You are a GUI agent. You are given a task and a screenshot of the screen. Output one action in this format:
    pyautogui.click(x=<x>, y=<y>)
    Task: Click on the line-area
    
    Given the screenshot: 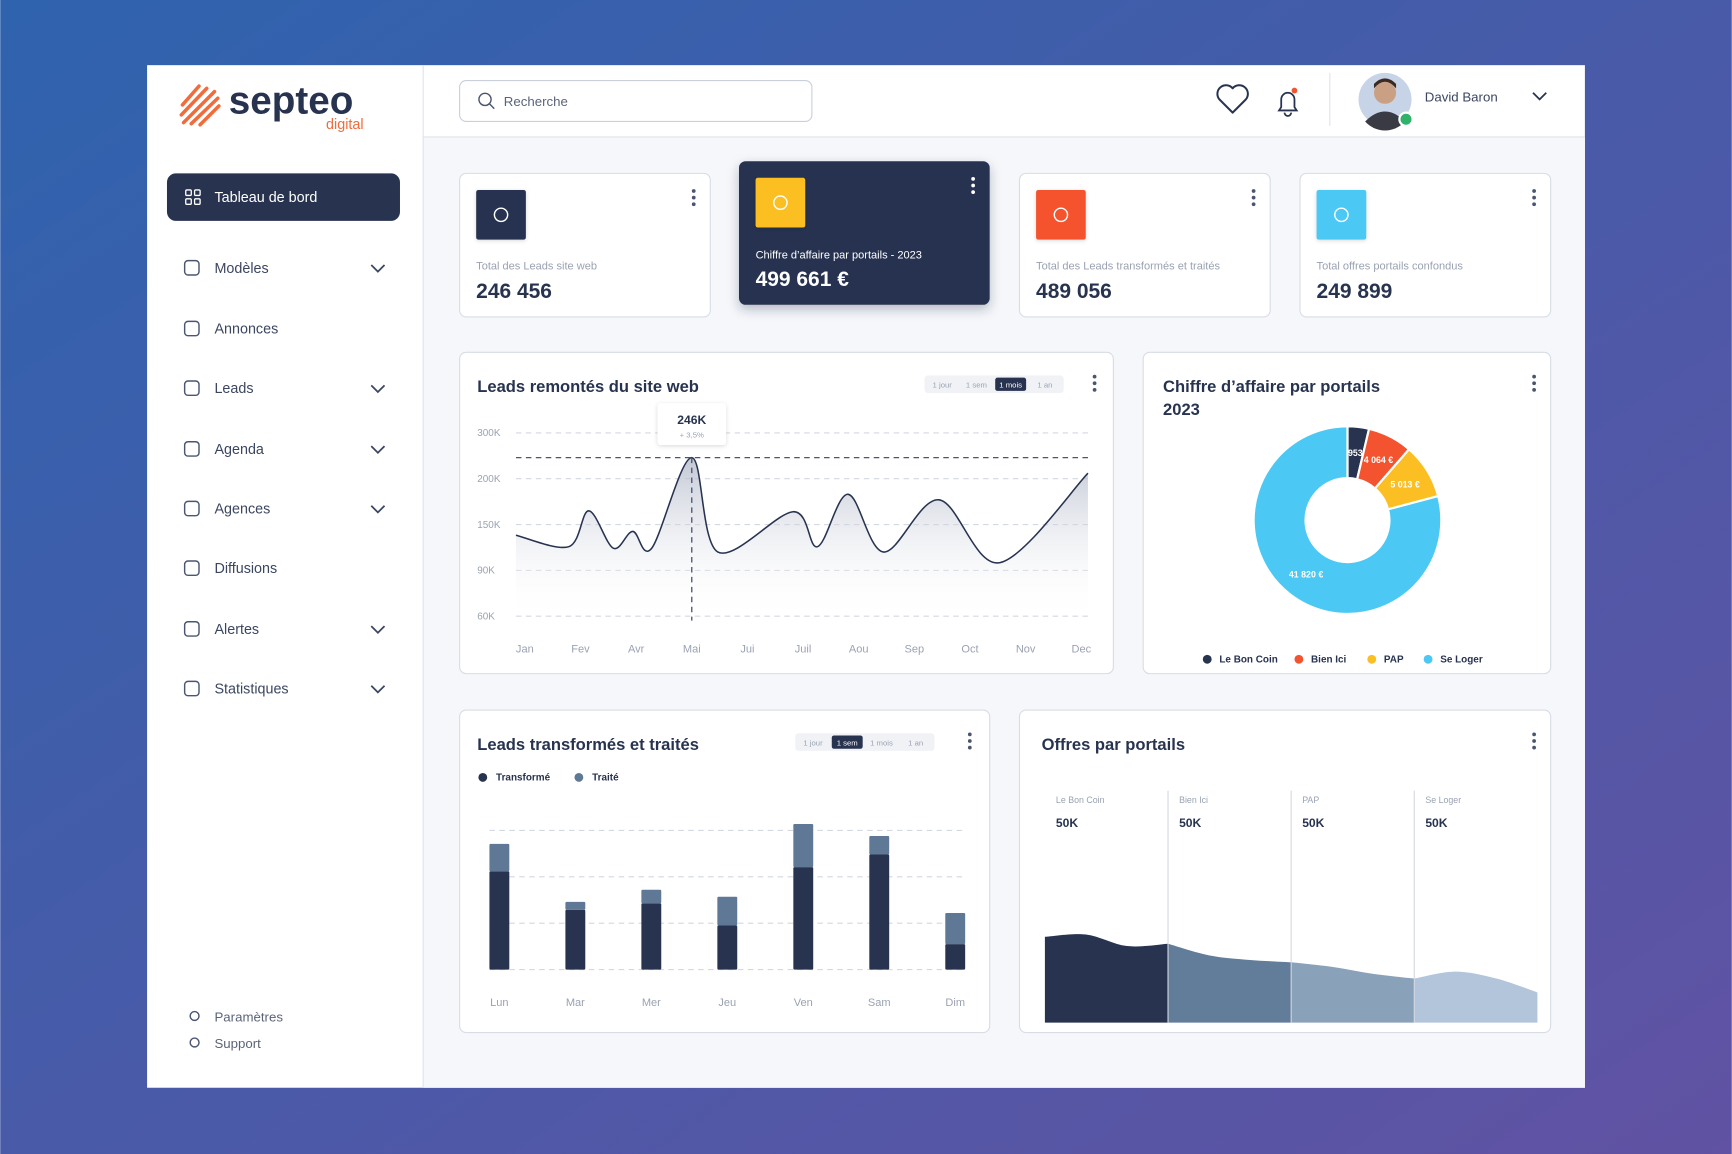 What is the action you would take?
    pyautogui.click(x=801, y=539)
    